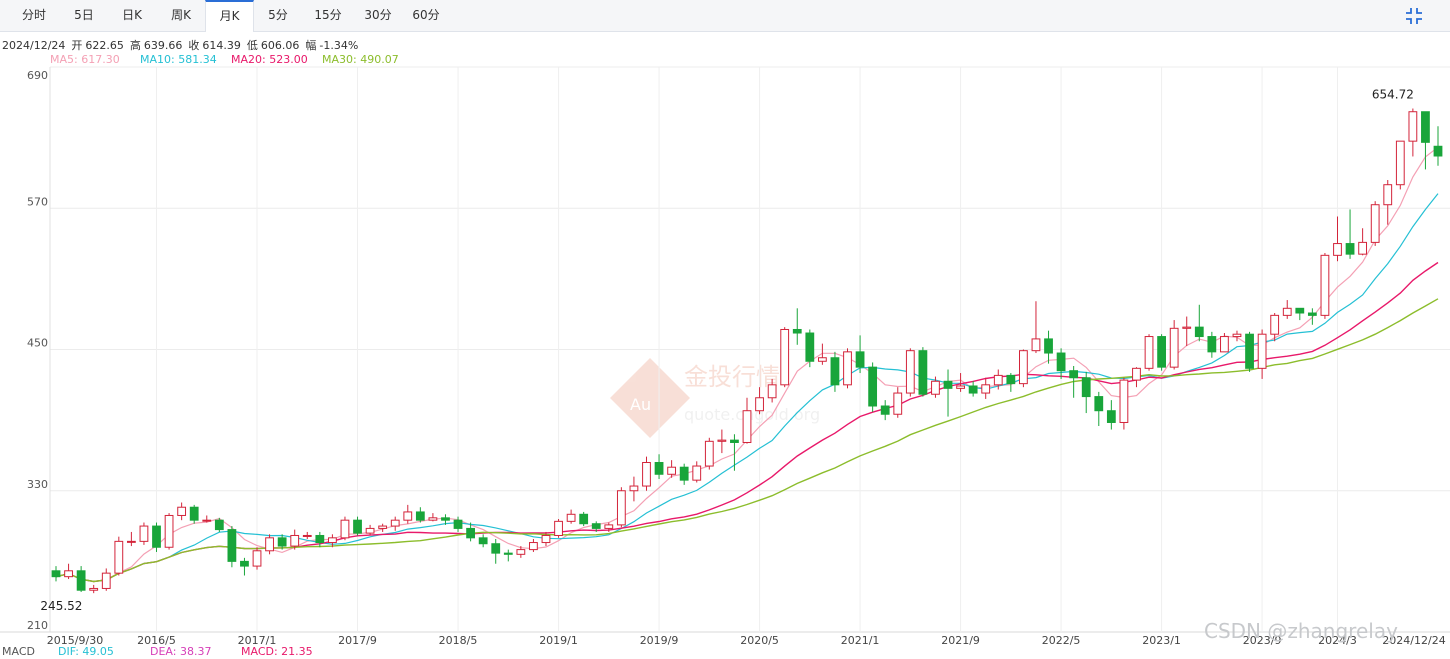 Image resolution: width=1450 pixels, height=659 pixels. Describe the element at coordinates (339, 45) in the screenshot. I see `change-value: -1.34%` at that location.